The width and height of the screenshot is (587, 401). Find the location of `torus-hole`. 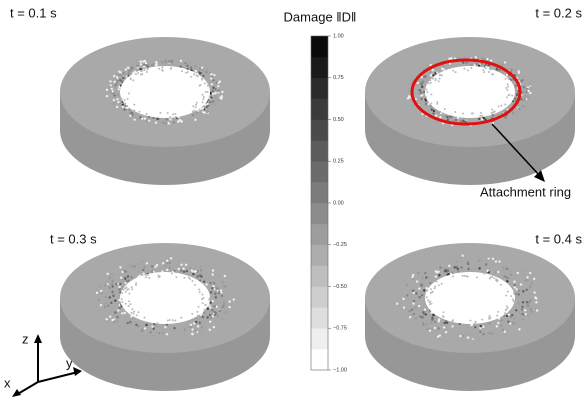

torus-hole is located at coordinates (470, 298).